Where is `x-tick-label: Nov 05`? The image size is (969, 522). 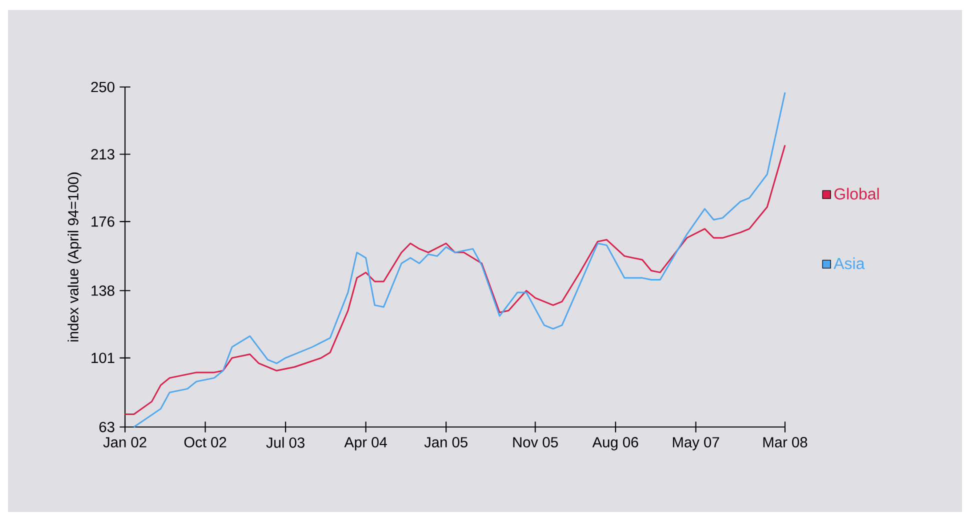
x-tick-label: Nov 05 is located at coordinates (535, 442).